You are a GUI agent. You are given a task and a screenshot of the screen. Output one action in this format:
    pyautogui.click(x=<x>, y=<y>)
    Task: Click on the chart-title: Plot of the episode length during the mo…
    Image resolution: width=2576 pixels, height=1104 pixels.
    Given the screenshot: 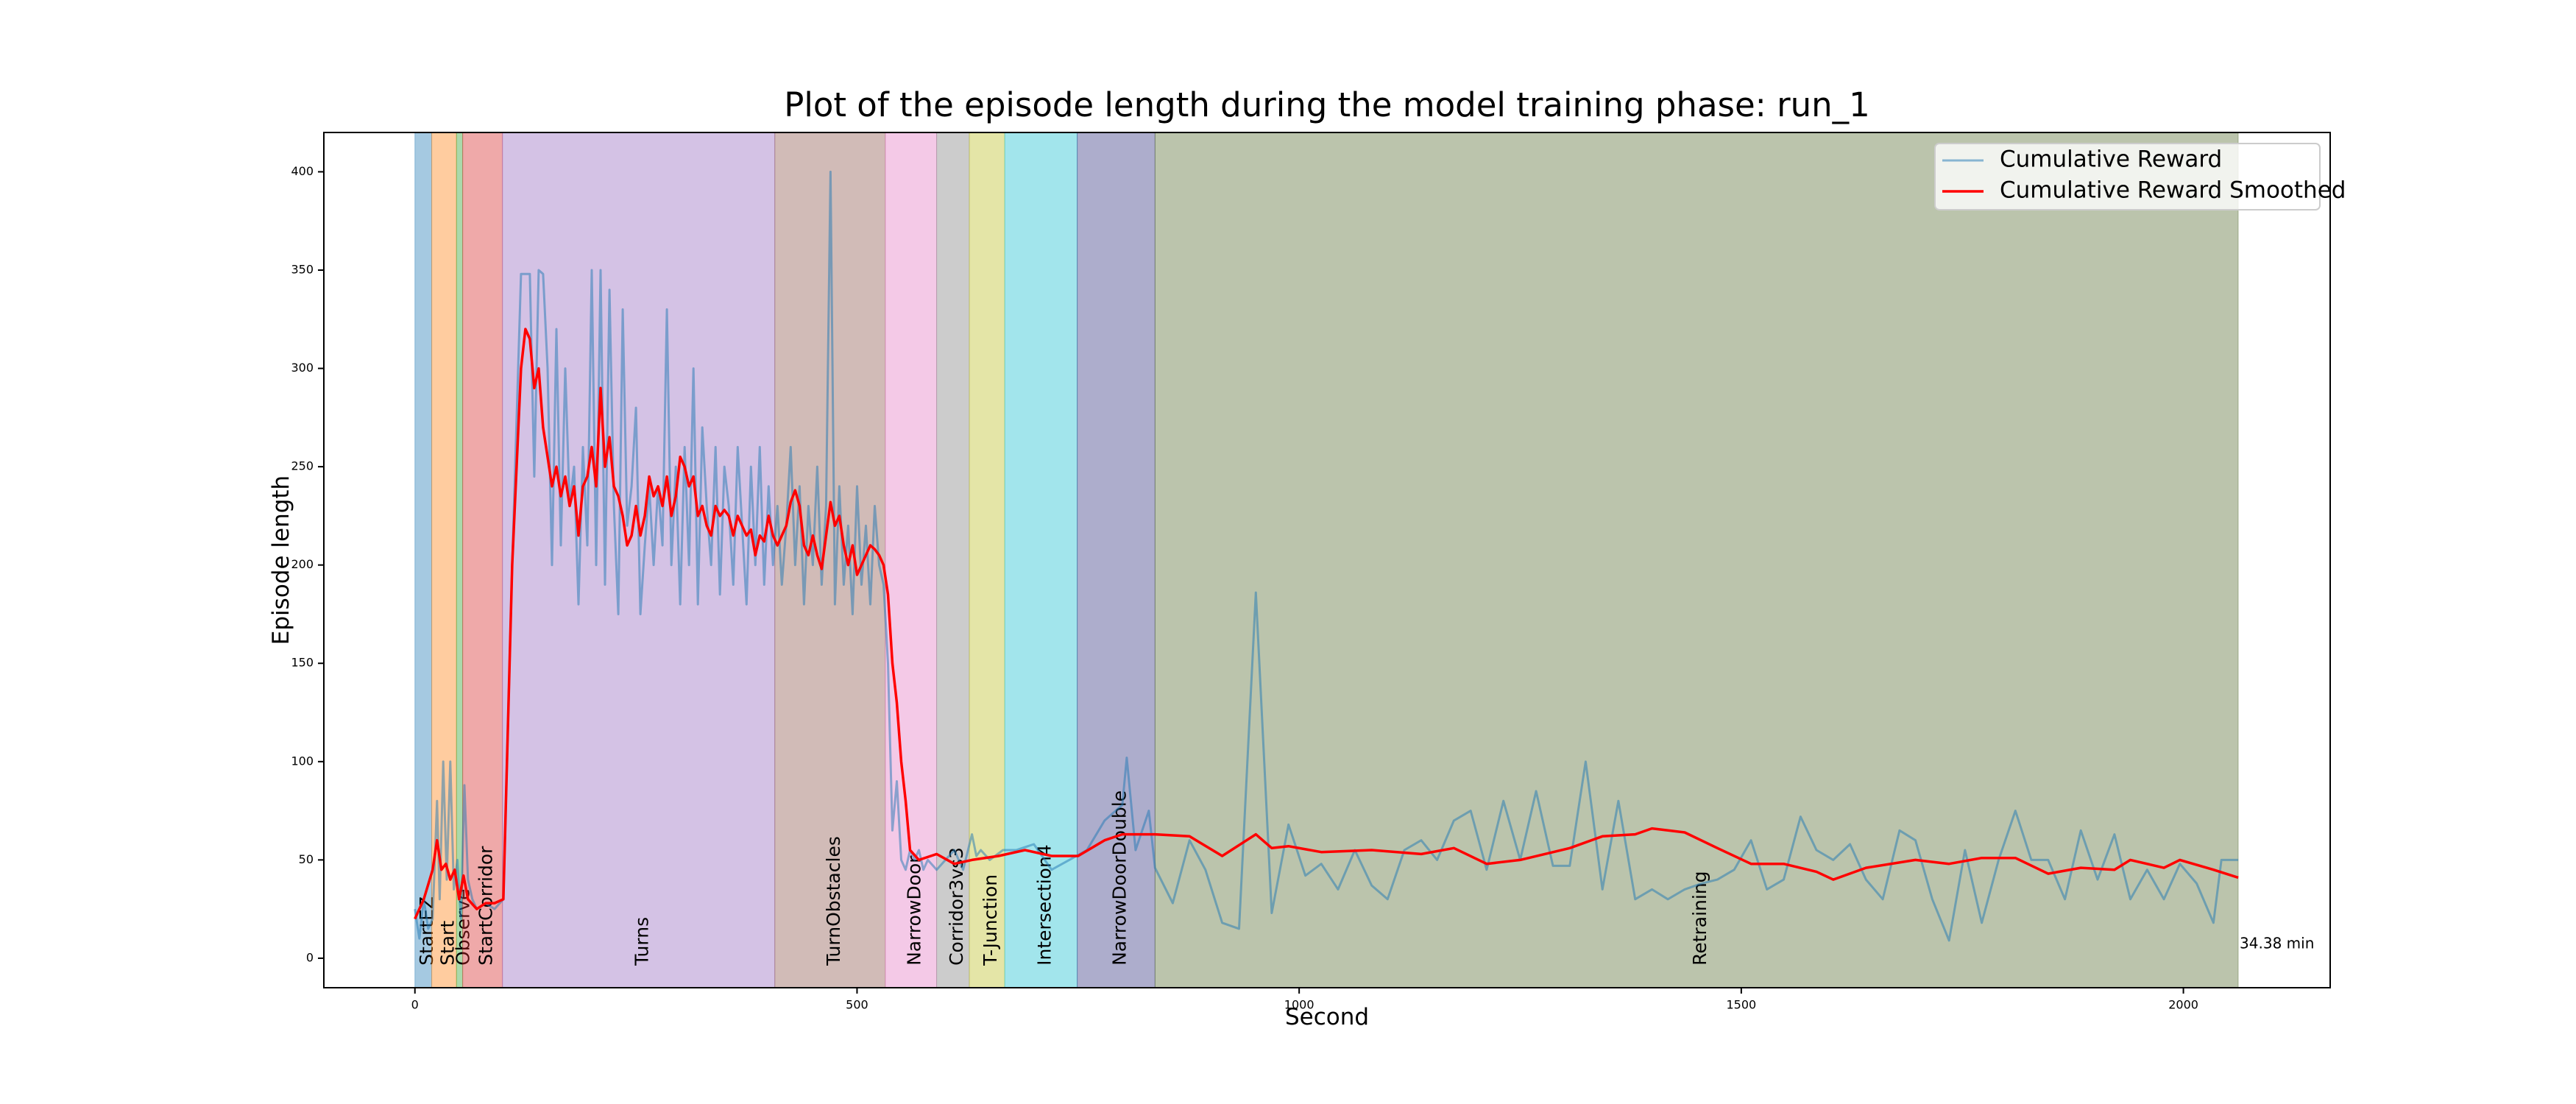 What is the action you would take?
    pyautogui.click(x=1327, y=104)
    